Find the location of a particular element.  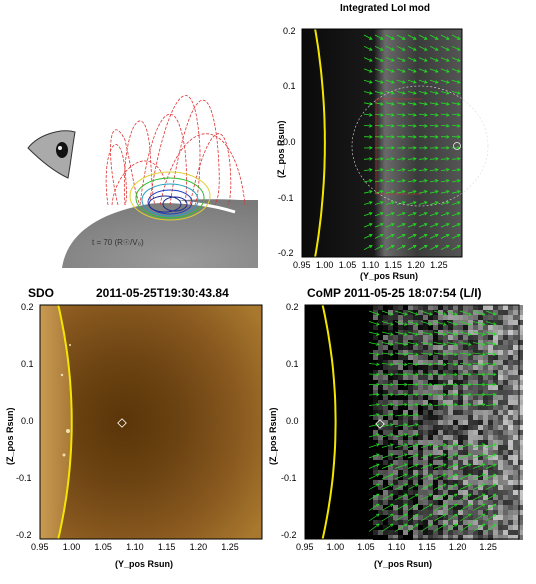

comp-ytick-label: -0.1 is located at coordinates (289, 478).